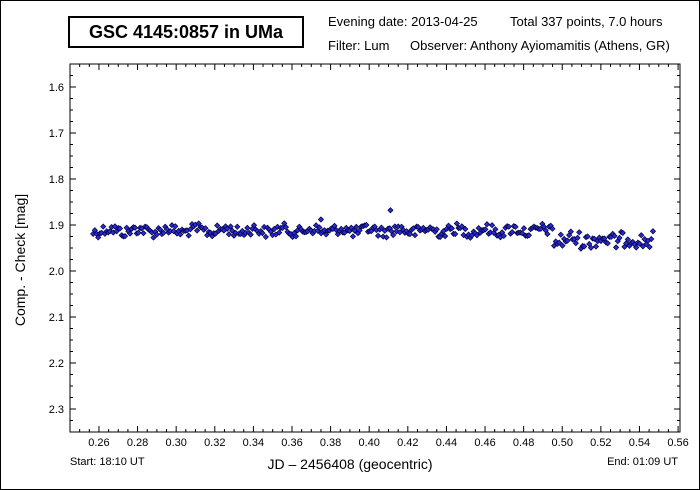 Image resolution: width=700 pixels, height=490 pixels. I want to click on y-tick-label: 1.7, so click(56, 134).